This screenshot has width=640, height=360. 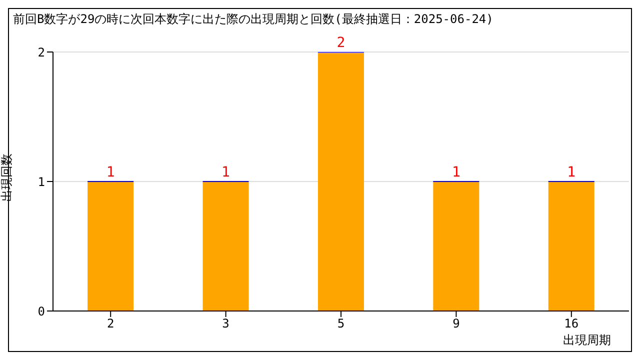 I want to click on chart-title: 前回B数字が29の時に次回本数字に出た際の出現周期と回数(最終抽選日：2025-06-24), so click(x=253, y=19).